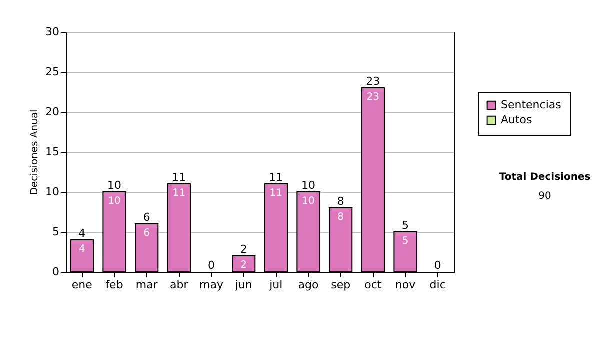 Image resolution: width=600 pixels, height=340 pixels. What do you see at coordinates (341, 285) in the screenshot?
I see `x-tick-label: sep` at bounding box center [341, 285].